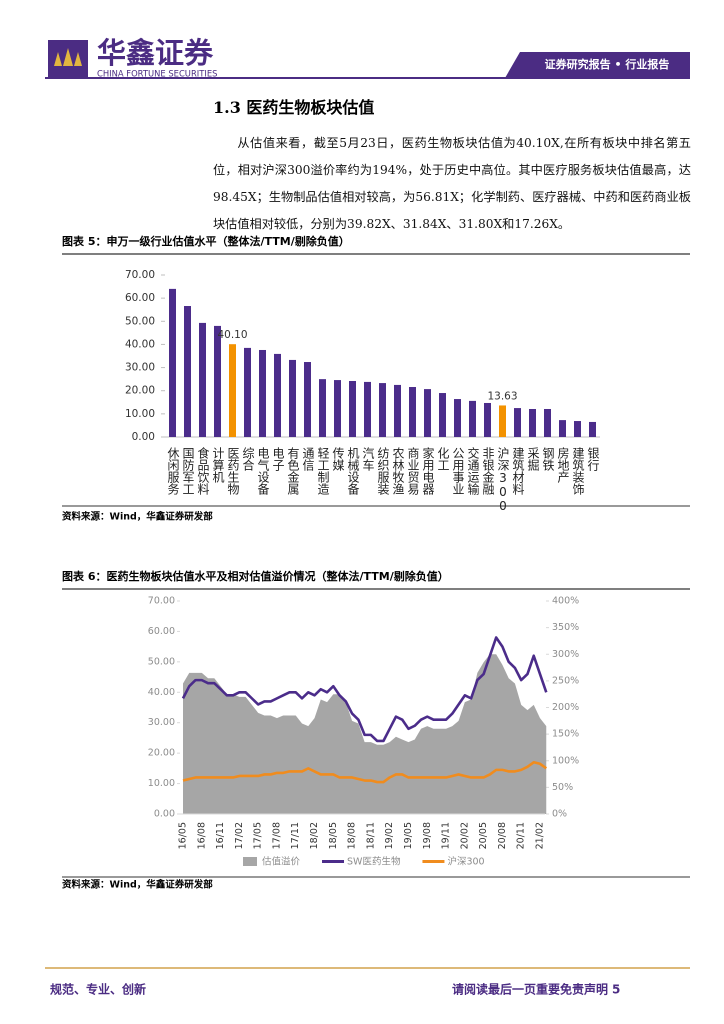  I want to click on x-tick-label: 国防军工, so click(188, 471).